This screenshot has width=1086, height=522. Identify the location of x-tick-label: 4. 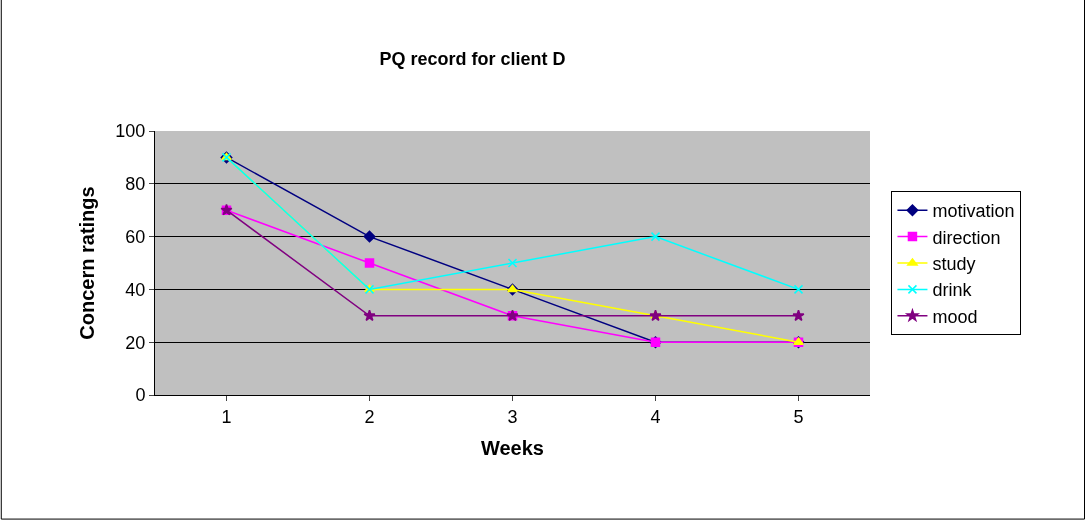
(655, 416).